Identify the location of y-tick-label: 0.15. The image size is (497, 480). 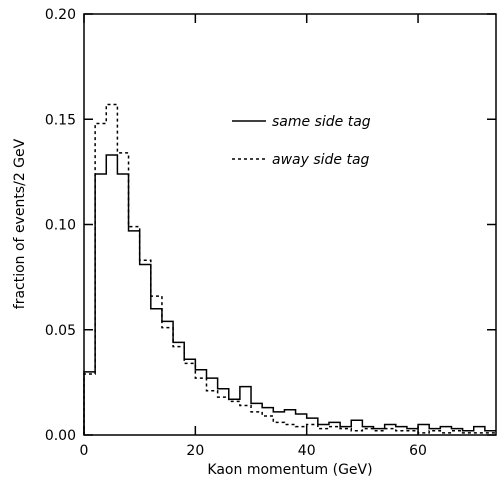
(60, 120).